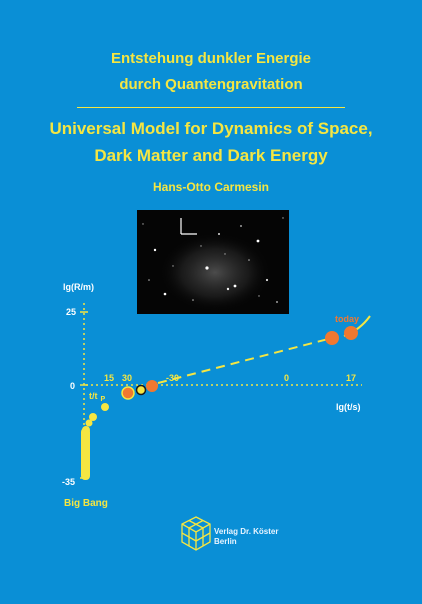 The width and height of the screenshot is (422, 604). What do you see at coordinates (347, 319) in the screenshot?
I see `today-label: today` at bounding box center [347, 319].